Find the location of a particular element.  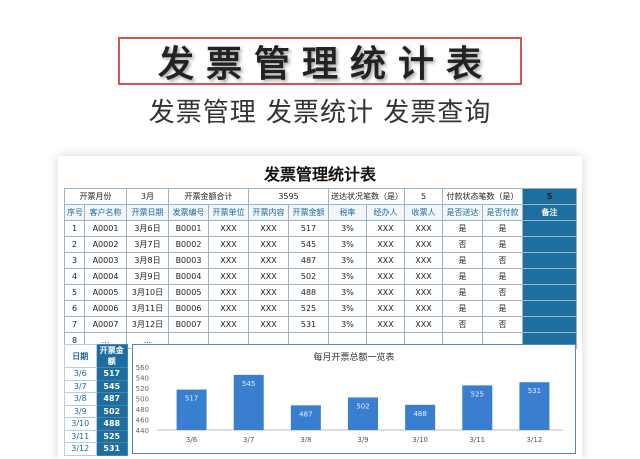

delivered-value: 5 is located at coordinates (424, 196).